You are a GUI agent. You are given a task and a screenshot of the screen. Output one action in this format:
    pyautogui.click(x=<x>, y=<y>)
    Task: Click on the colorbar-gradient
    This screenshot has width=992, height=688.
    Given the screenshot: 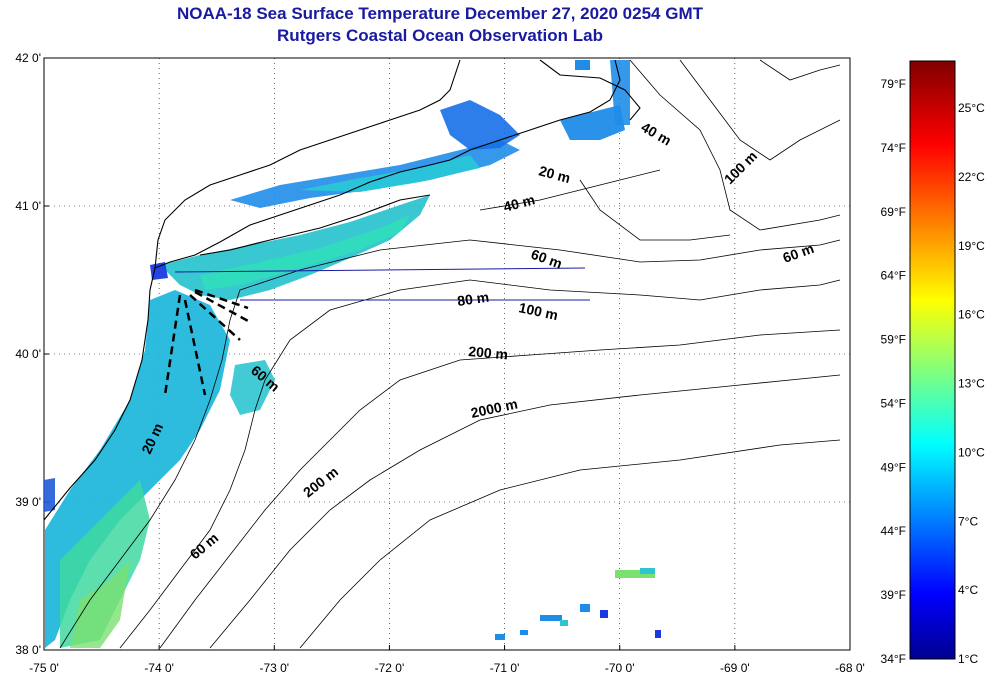 What is the action you would take?
    pyautogui.click(x=932, y=360)
    